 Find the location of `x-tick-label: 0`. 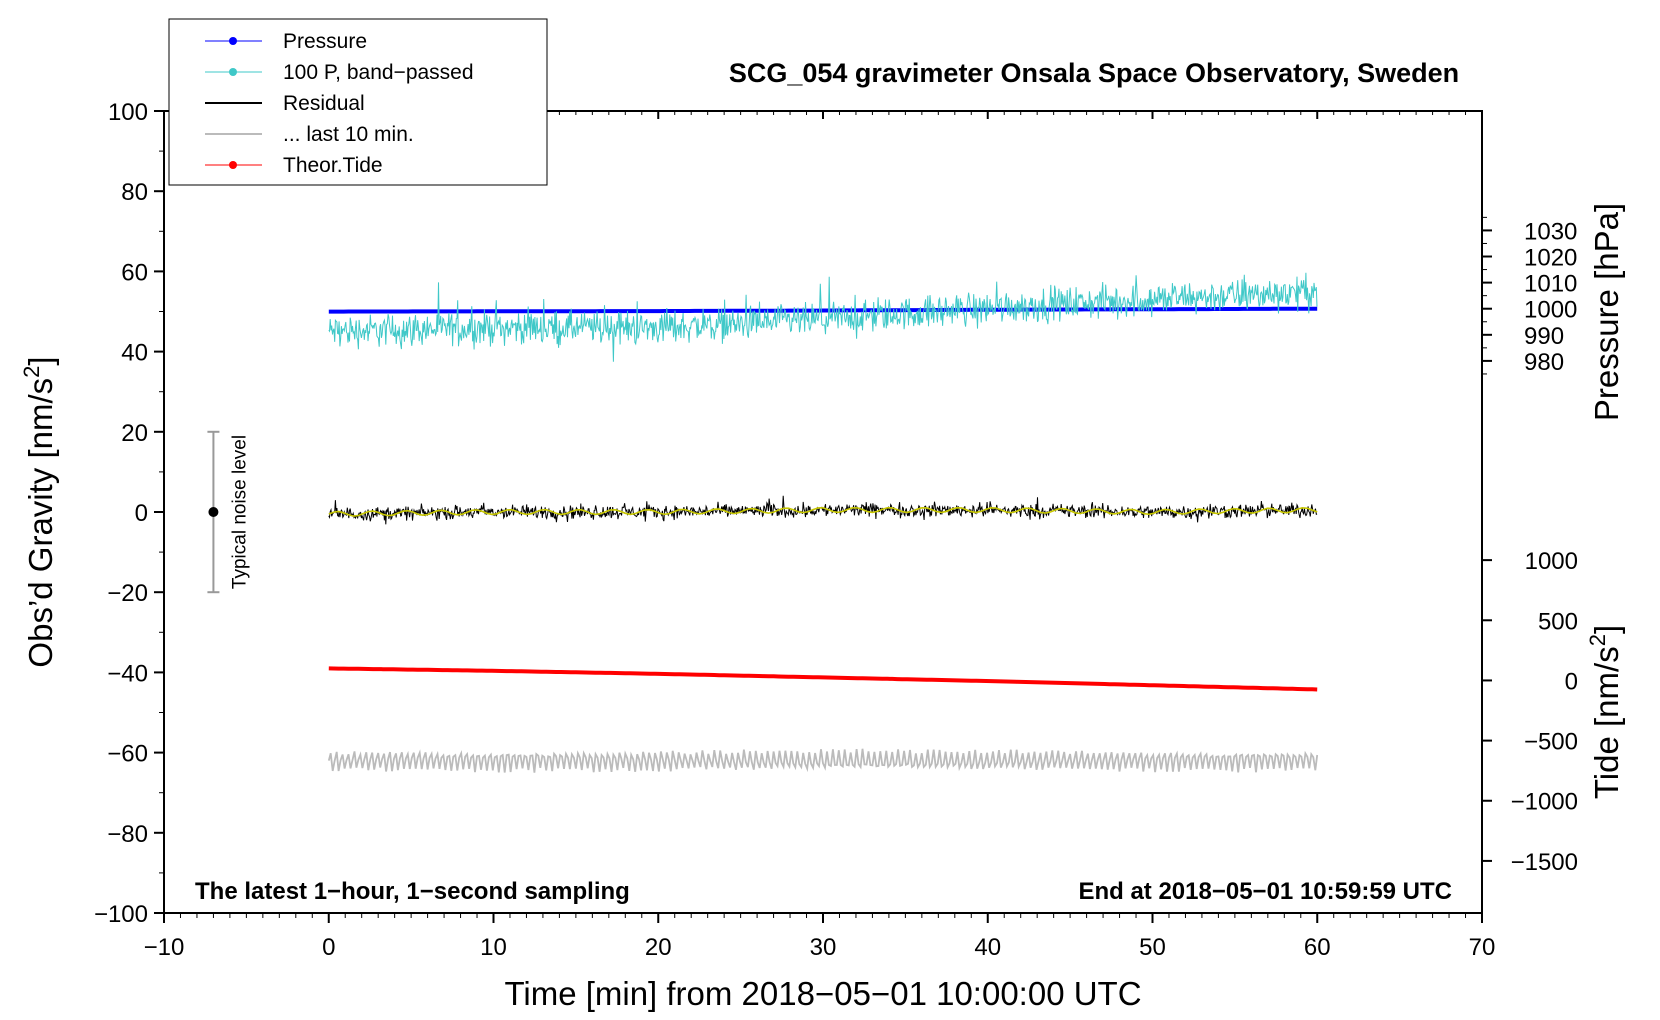

x-tick-label: 0 is located at coordinates (328, 947).